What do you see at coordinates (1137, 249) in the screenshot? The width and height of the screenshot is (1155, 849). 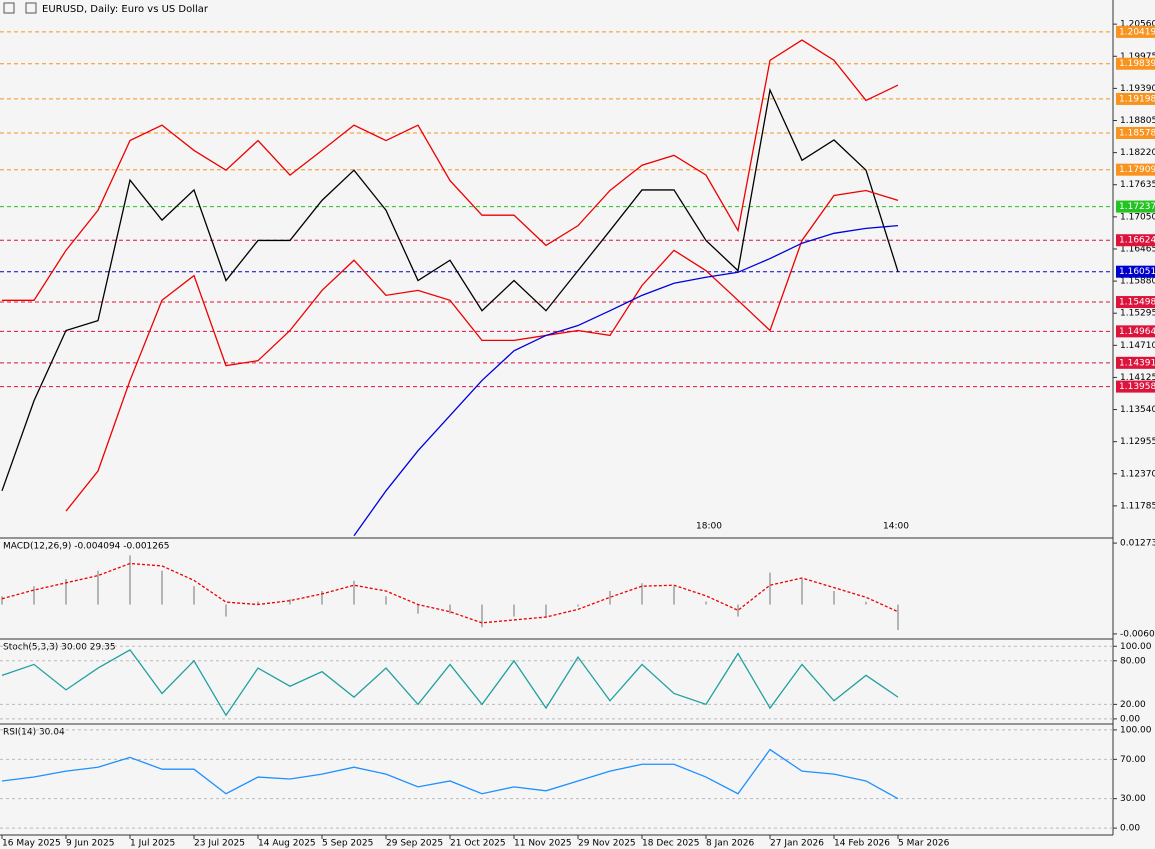 I see `y-tick-label: 1.16465` at bounding box center [1137, 249].